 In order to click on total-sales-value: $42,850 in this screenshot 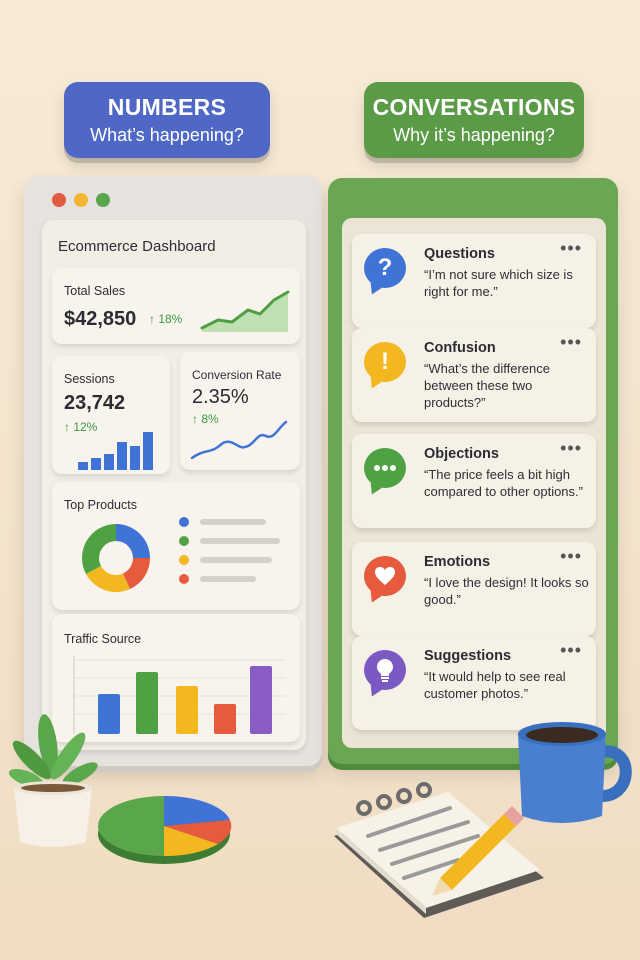, I will do `click(100, 319)`.